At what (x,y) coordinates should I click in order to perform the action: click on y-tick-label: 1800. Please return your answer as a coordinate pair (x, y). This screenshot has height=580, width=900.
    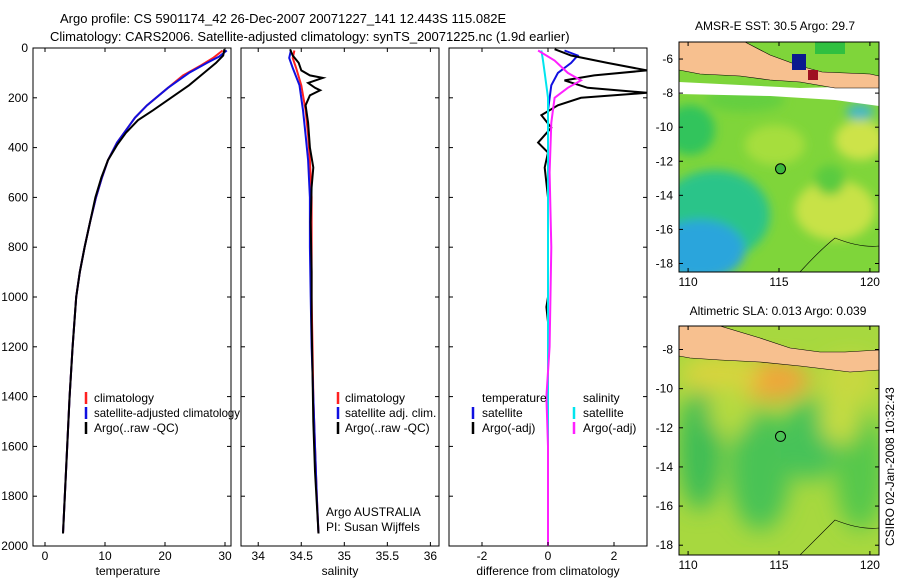
    Looking at the image, I should click on (14, 496).